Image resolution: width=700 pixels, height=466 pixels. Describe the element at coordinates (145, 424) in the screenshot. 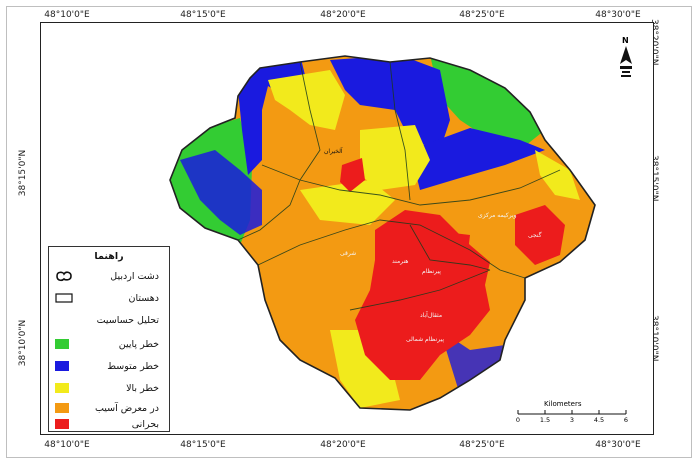

I see `legend-class-label: بحرانی` at that location.